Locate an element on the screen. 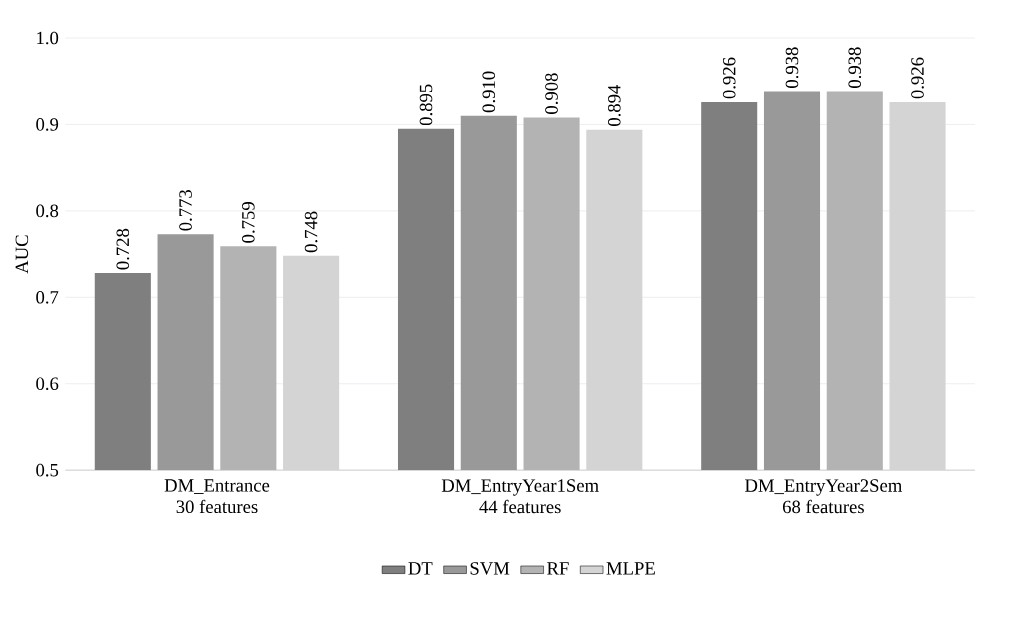 This screenshot has height=618, width=1027. y-tick-label: 0.9 is located at coordinates (47, 124).